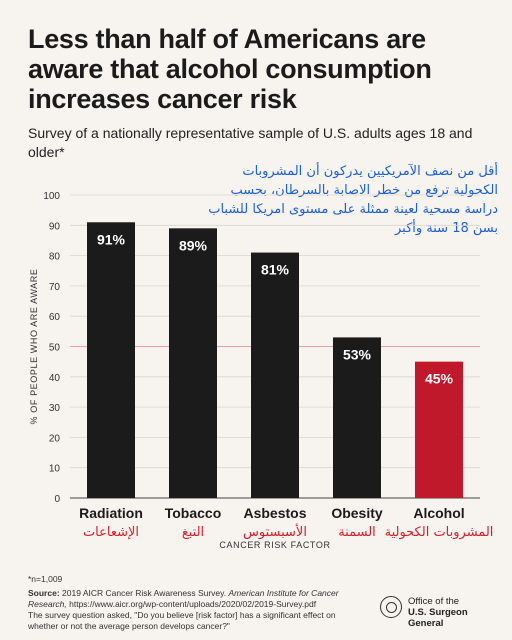 The image size is (512, 640). What do you see at coordinates (51, 196) in the screenshot?
I see `y-tick-label: 100` at bounding box center [51, 196].